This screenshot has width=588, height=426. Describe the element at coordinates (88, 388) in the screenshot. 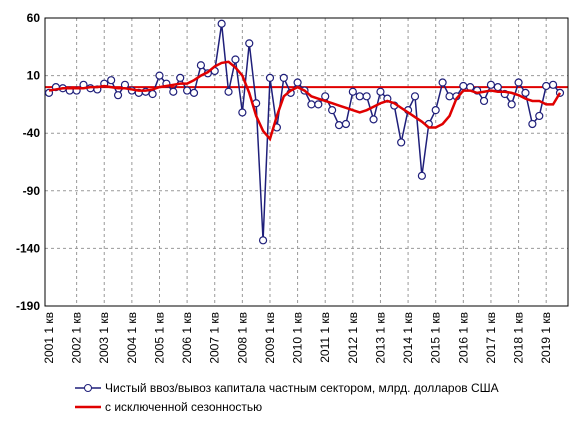

I see `legend-marker` at that location.